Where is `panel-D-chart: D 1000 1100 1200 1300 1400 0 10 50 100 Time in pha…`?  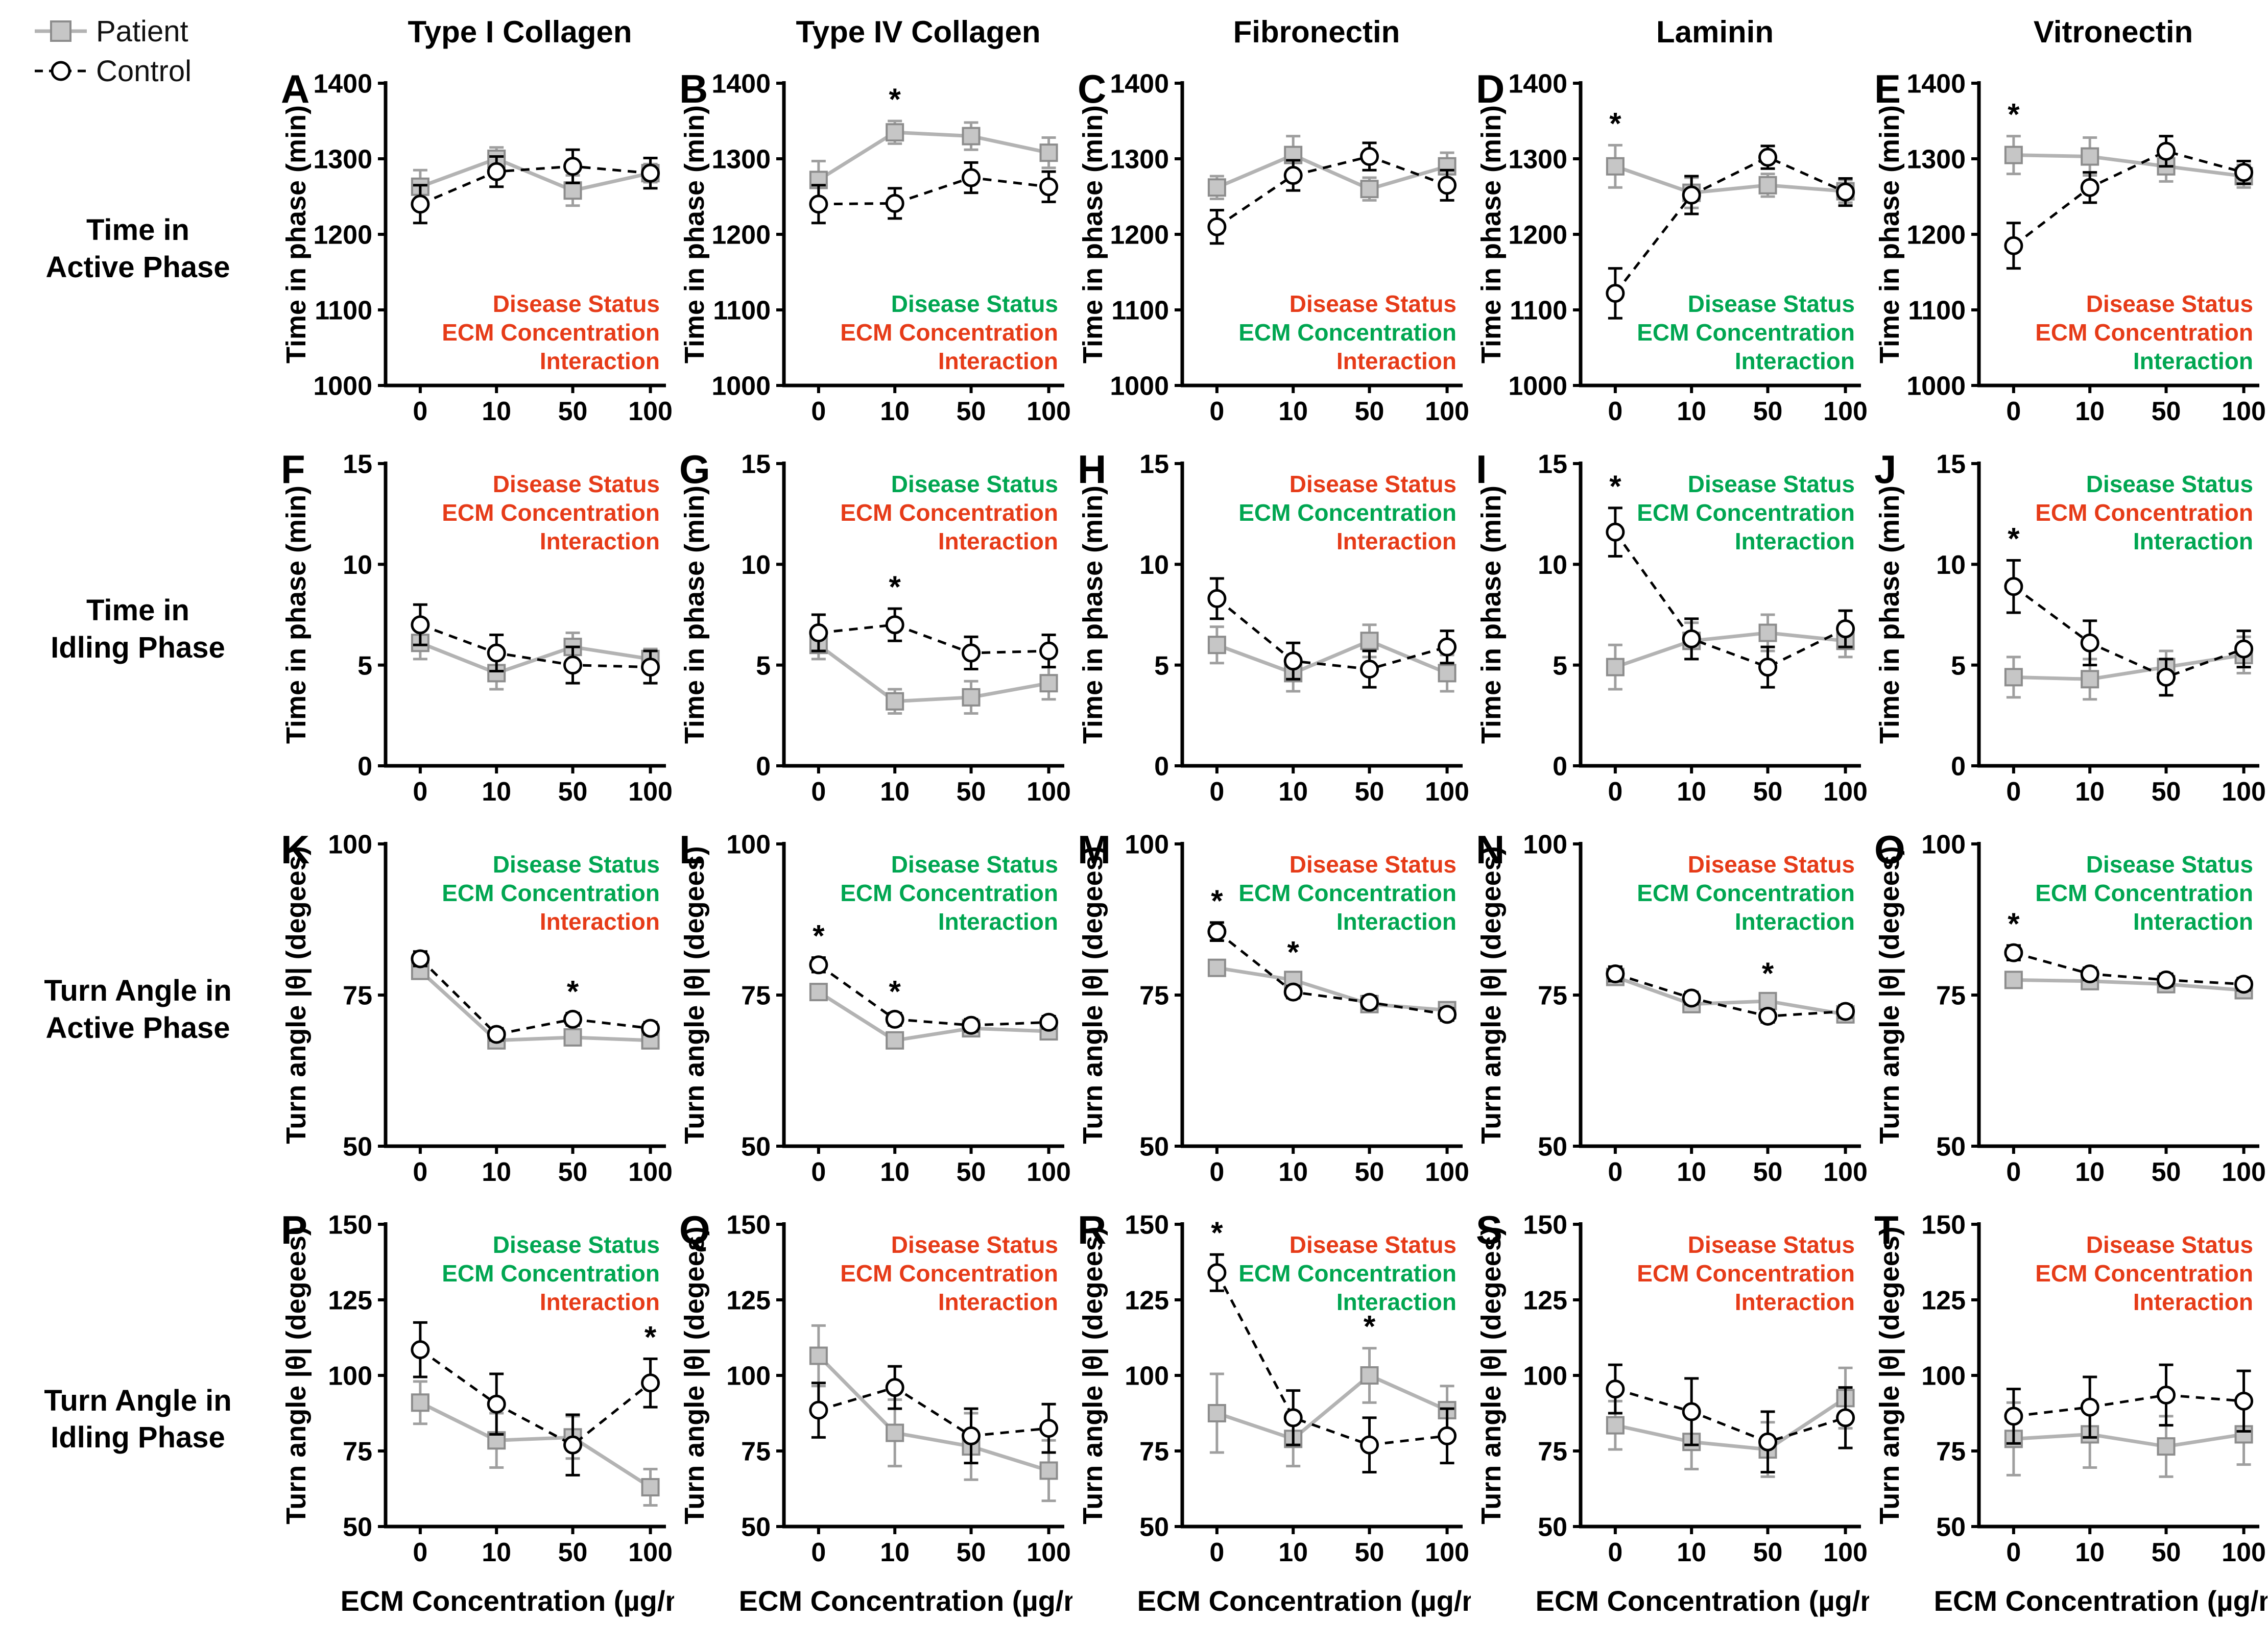
panel-D-chart: D 1000 1100 1200 1300 1400 0 10 50 100 Time in pha… is located at coordinates (1672, 246).